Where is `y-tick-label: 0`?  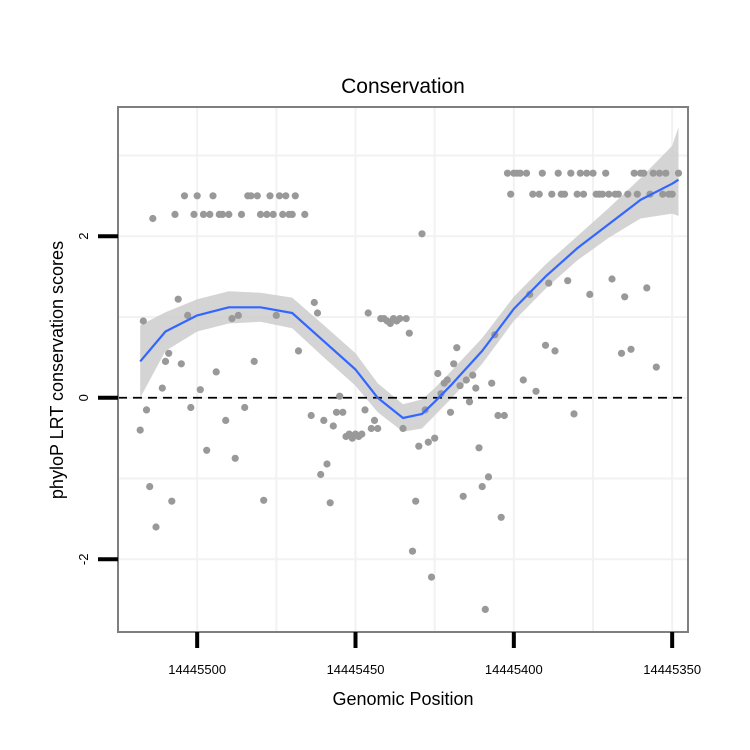
y-tick-label: 0 is located at coordinates (83, 397).